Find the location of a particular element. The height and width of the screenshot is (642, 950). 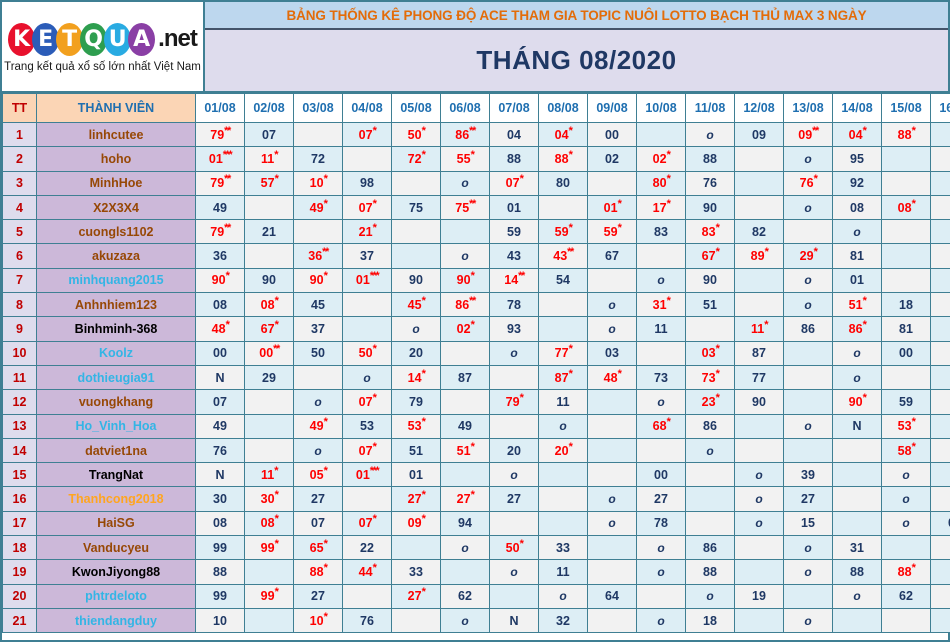

score-cell: 79** is located at coordinates (220, 183).